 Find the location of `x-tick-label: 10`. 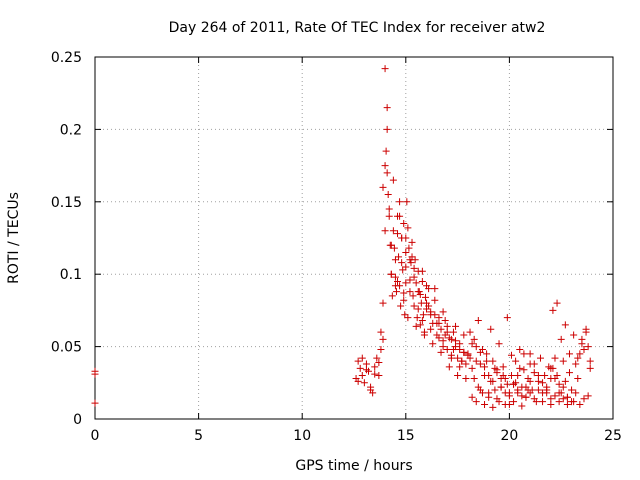

x-tick-label: 10 is located at coordinates (302, 436).